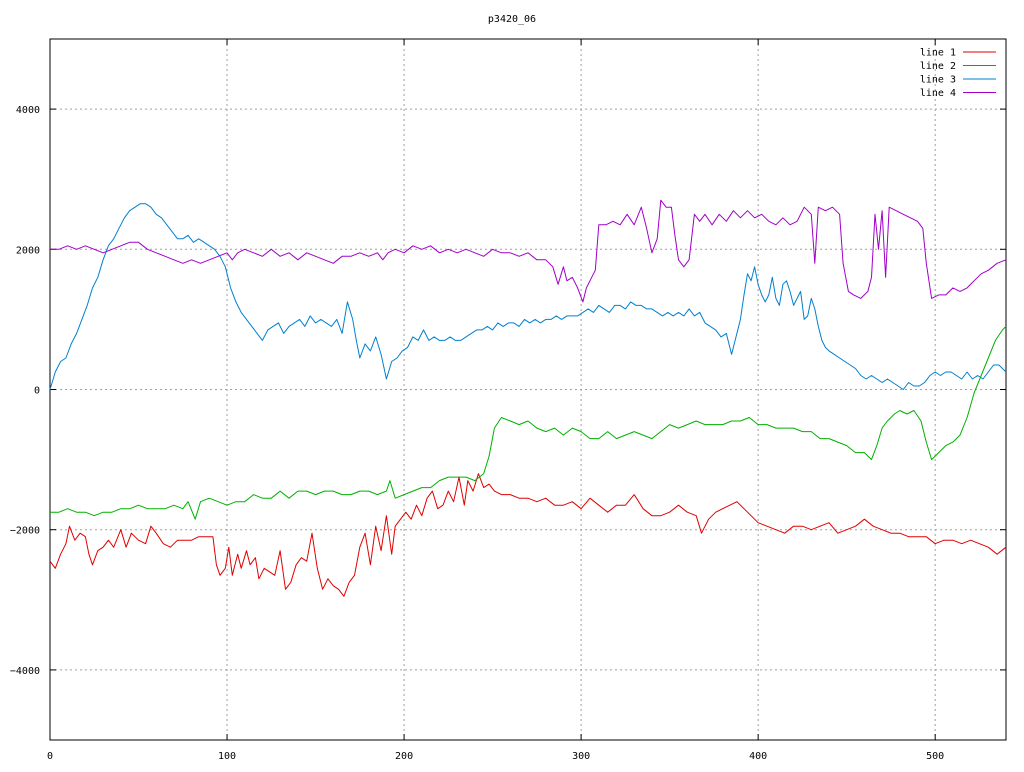 Image resolution: width=1024 pixels, height=772 pixels. Describe the element at coordinates (25, 531) in the screenshot. I see `y-tick-label: −2000` at that location.